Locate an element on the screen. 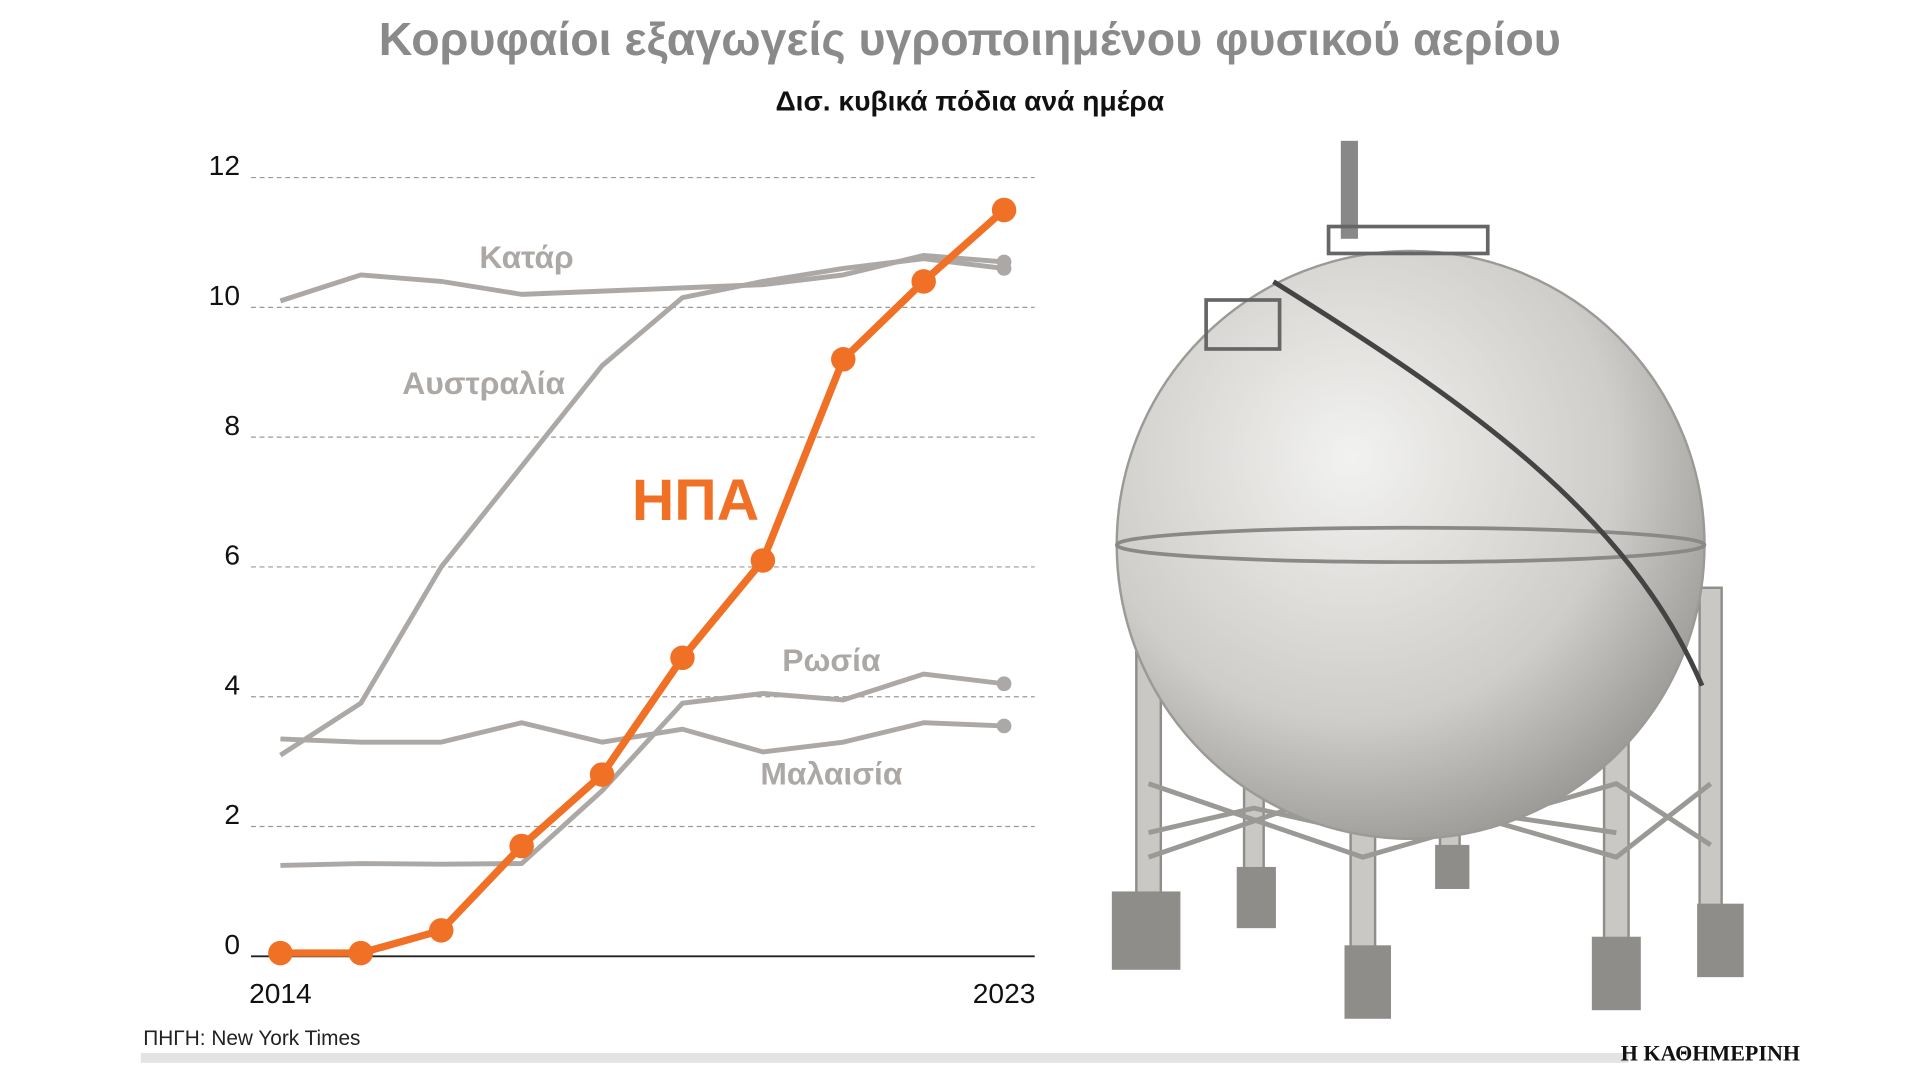  x-tick-label: 2014 is located at coordinates (280, 993).